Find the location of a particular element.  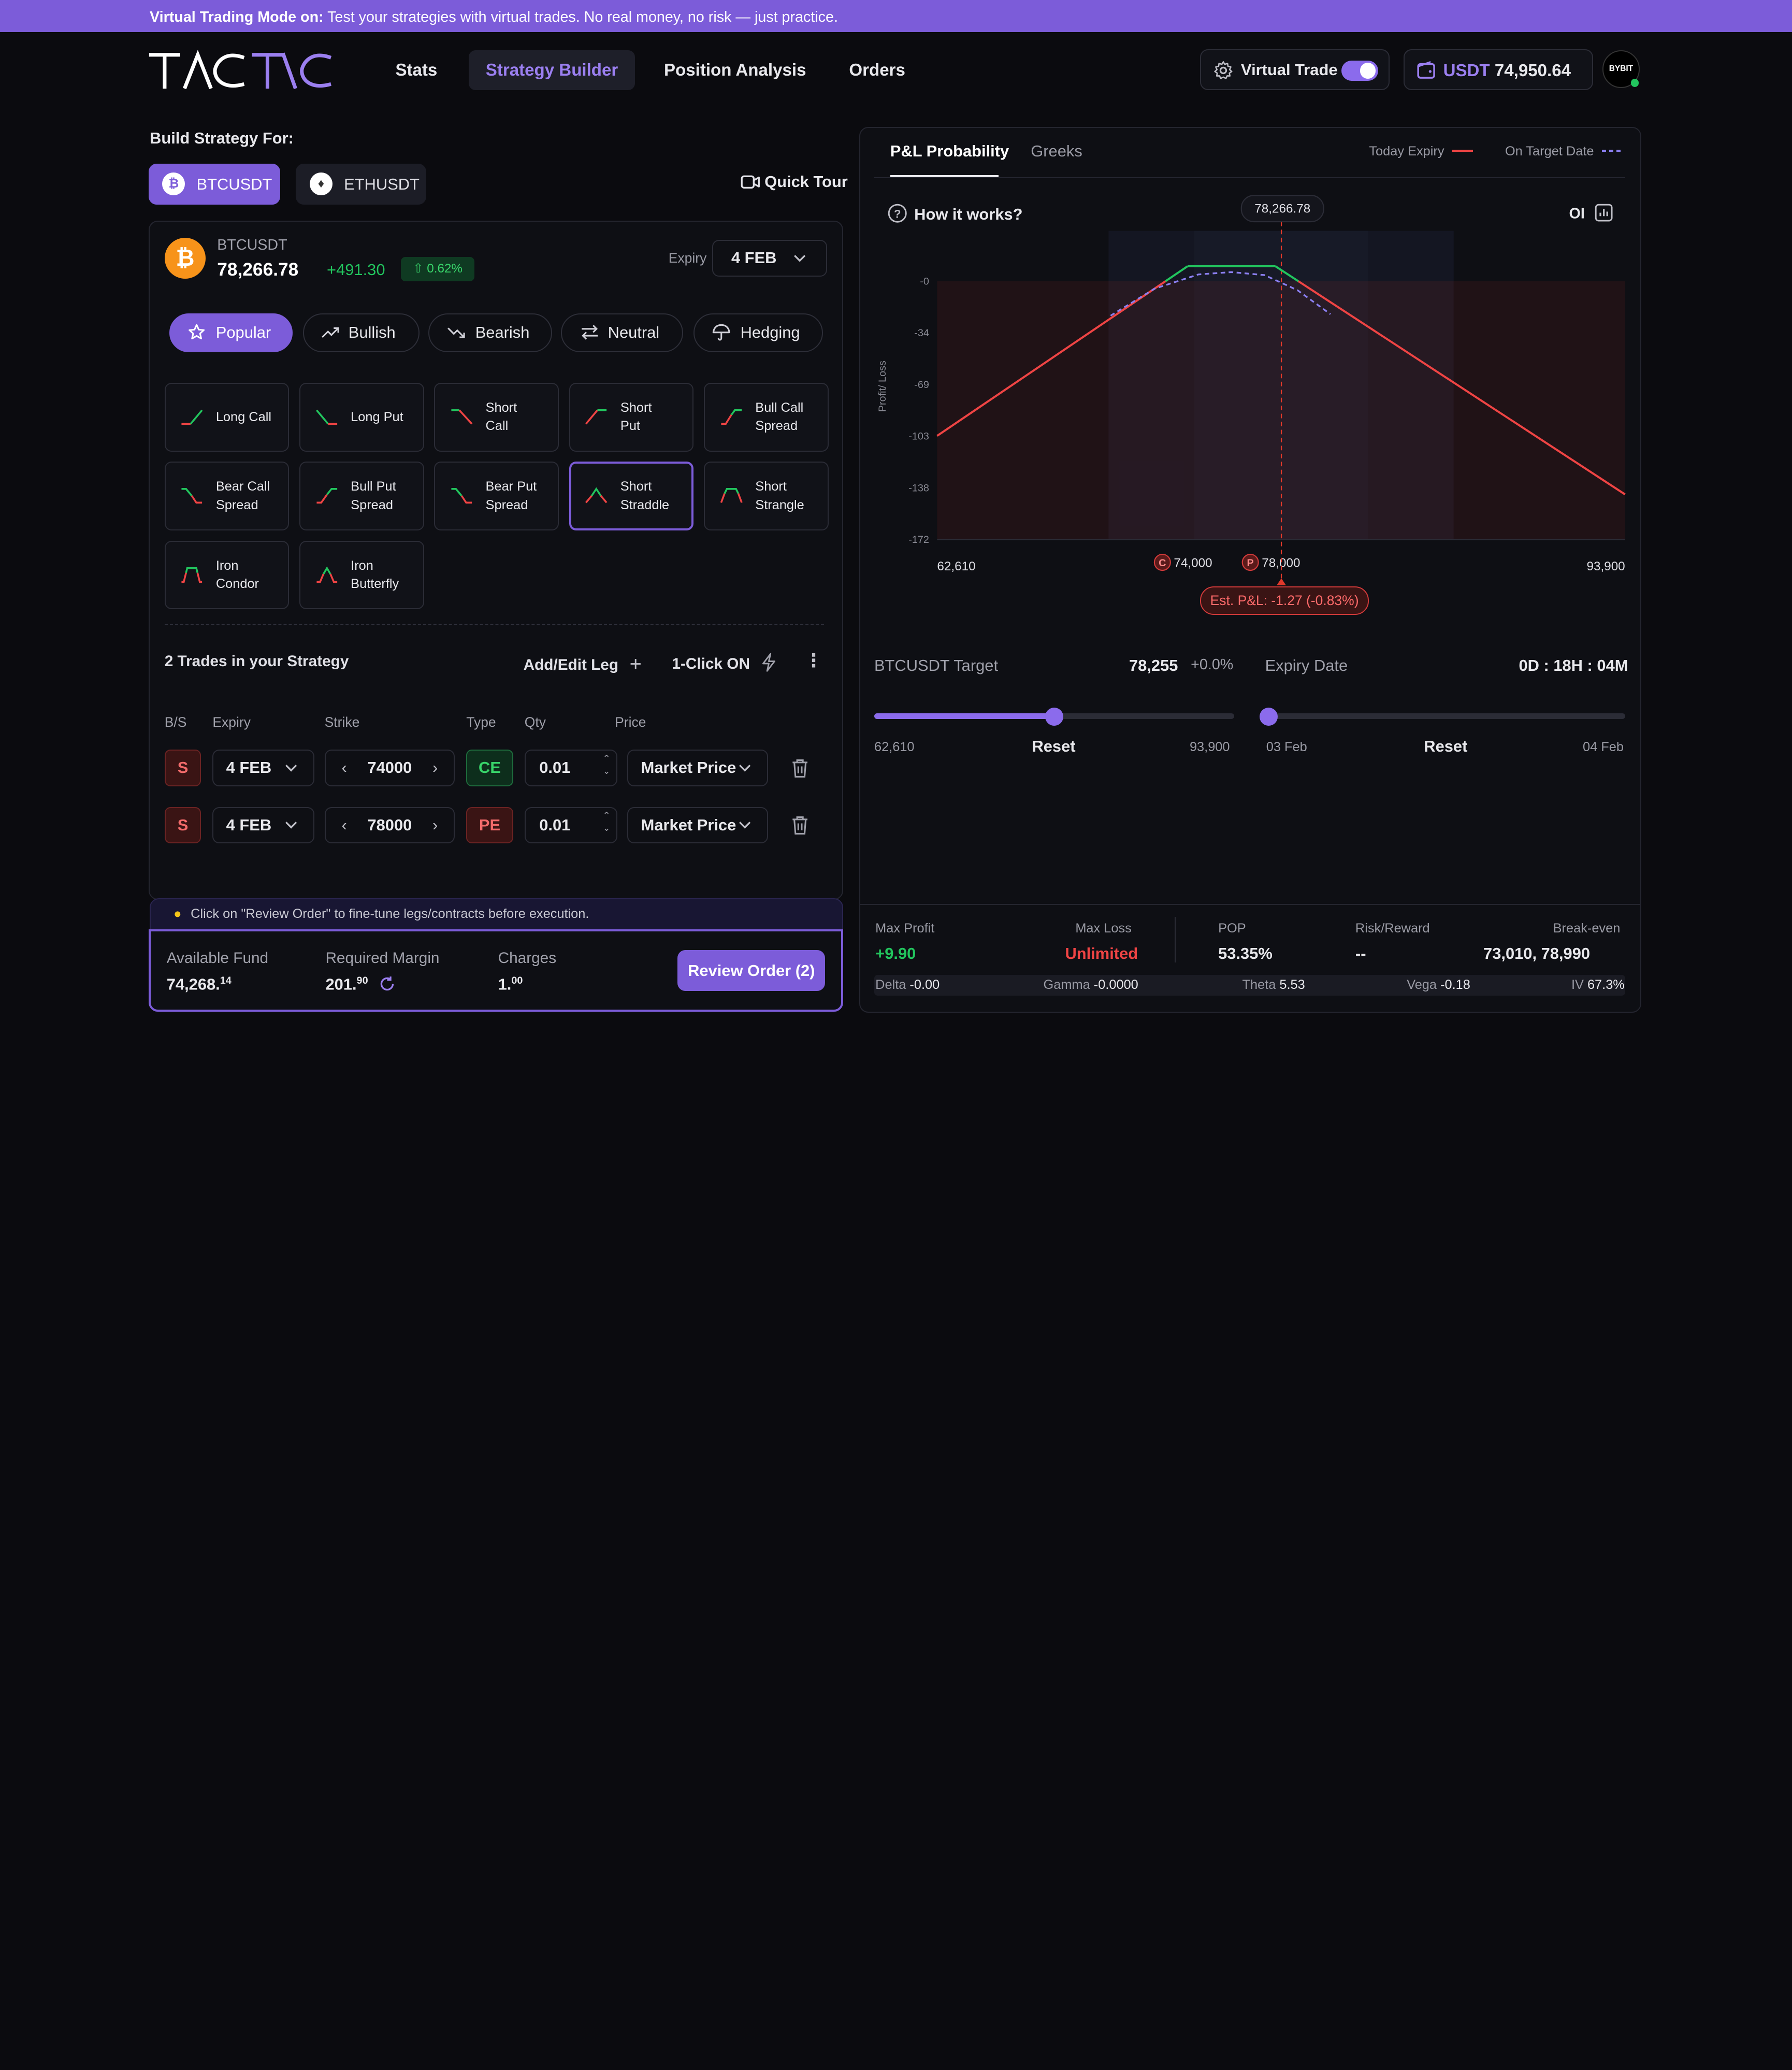

column-price: Price is located at coordinates (630, 722).